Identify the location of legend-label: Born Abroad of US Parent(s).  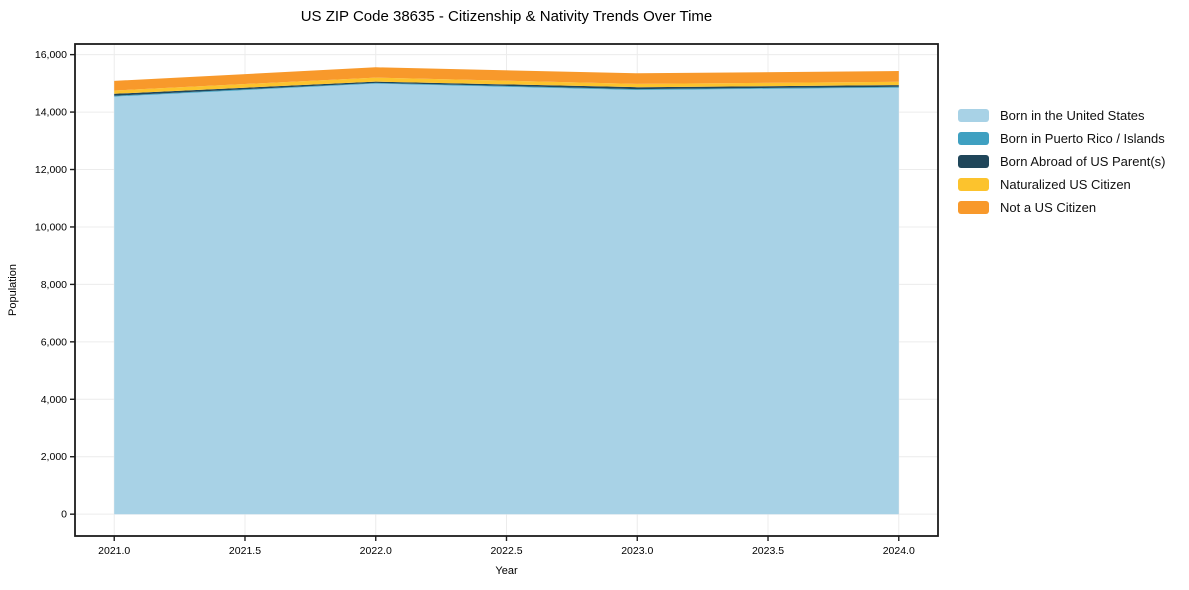
(1083, 161).